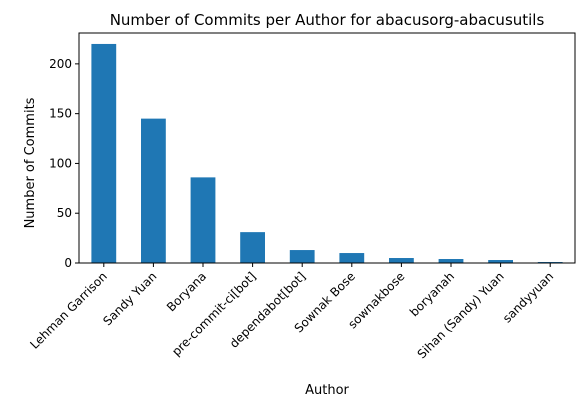 This screenshot has width=585, height=407. Describe the element at coordinates (64, 213) in the screenshot. I see `y-tick-label: 50` at that location.